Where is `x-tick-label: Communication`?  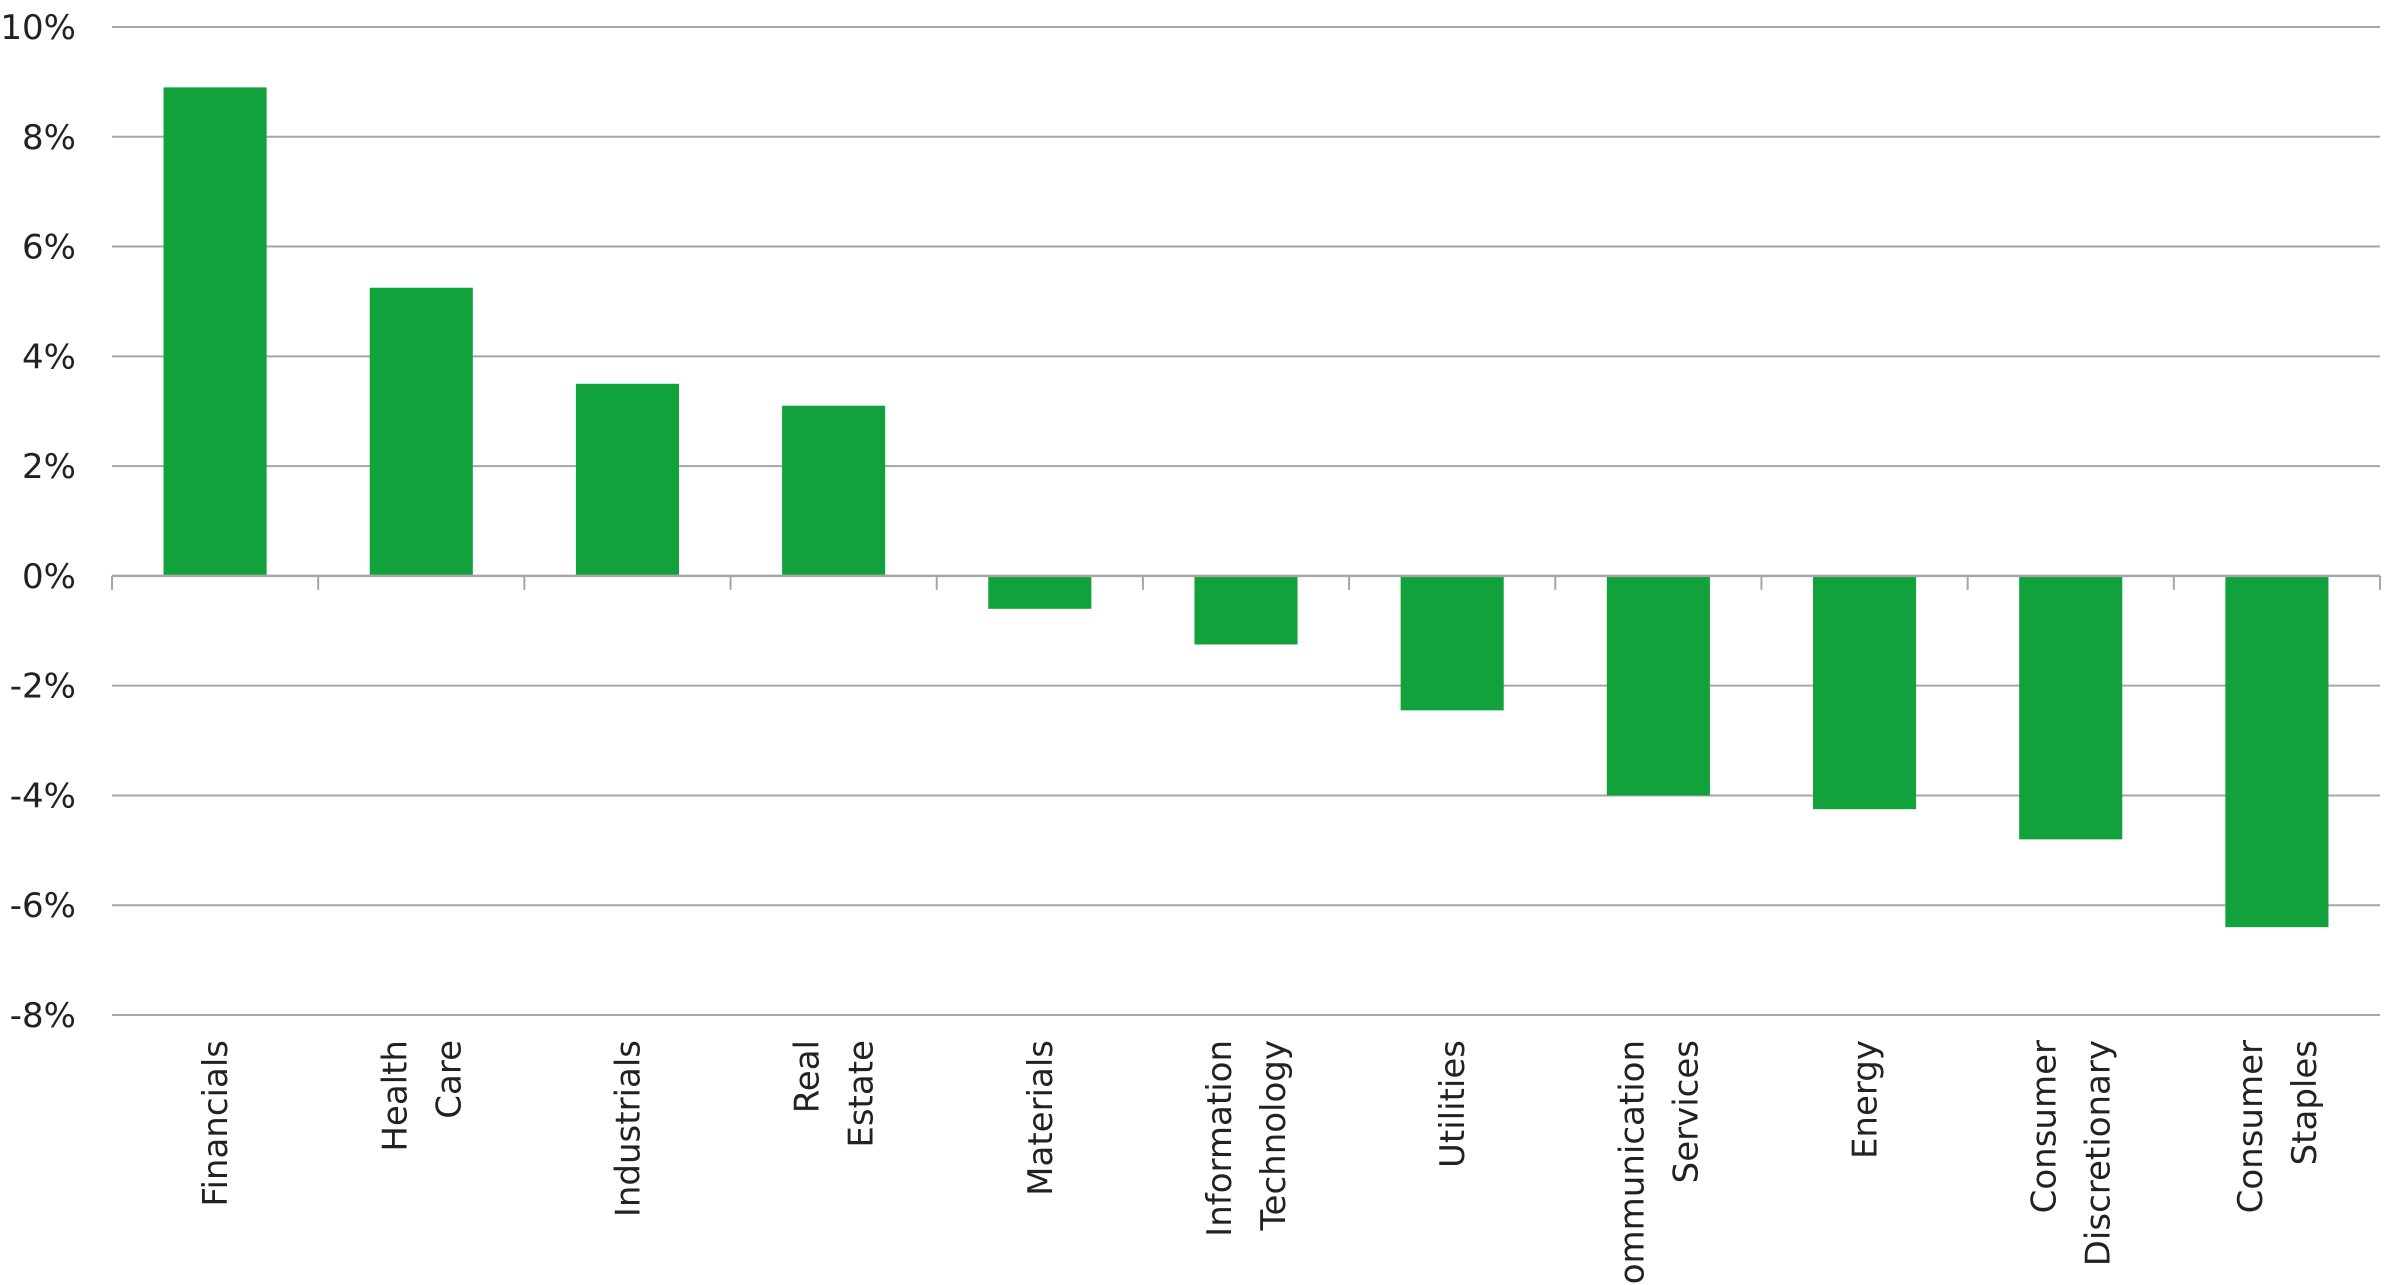 x-tick-label: Communication is located at coordinates (1632, 1162).